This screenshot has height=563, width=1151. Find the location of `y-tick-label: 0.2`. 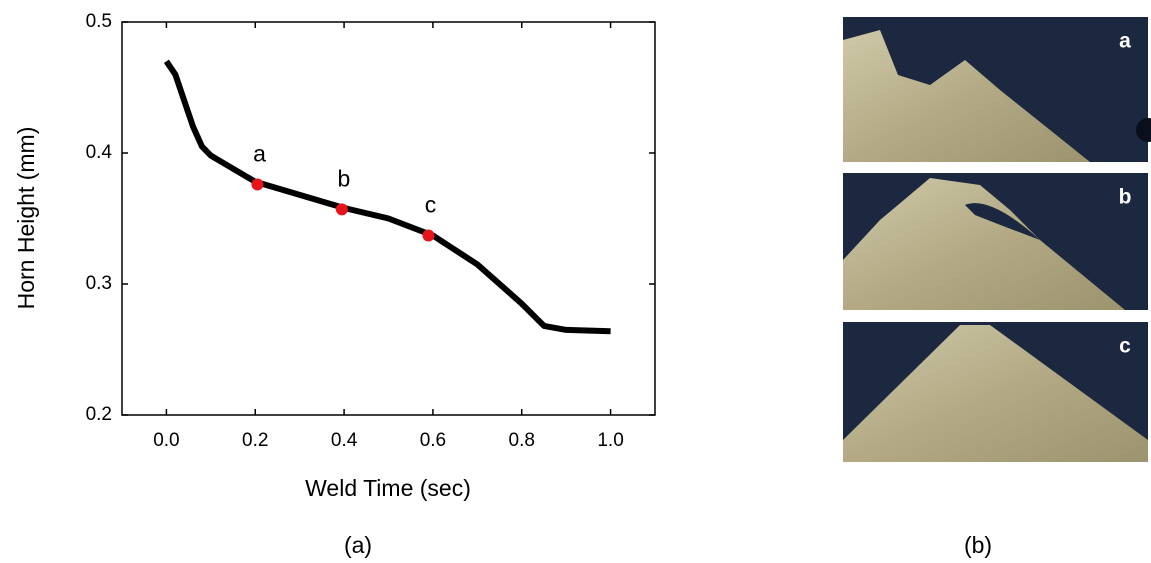

y-tick-label: 0.2 is located at coordinates (99, 414).